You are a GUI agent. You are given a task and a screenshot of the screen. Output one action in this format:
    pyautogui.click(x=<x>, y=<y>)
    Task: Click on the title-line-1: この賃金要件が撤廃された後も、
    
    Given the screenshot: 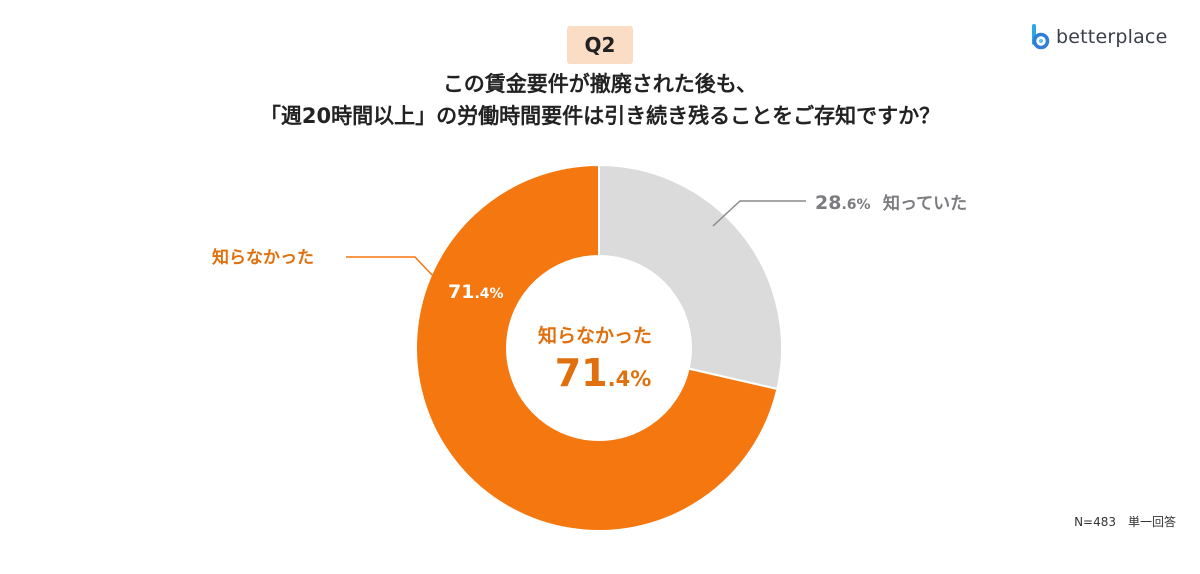 What is the action you would take?
    pyautogui.click(x=600, y=84)
    